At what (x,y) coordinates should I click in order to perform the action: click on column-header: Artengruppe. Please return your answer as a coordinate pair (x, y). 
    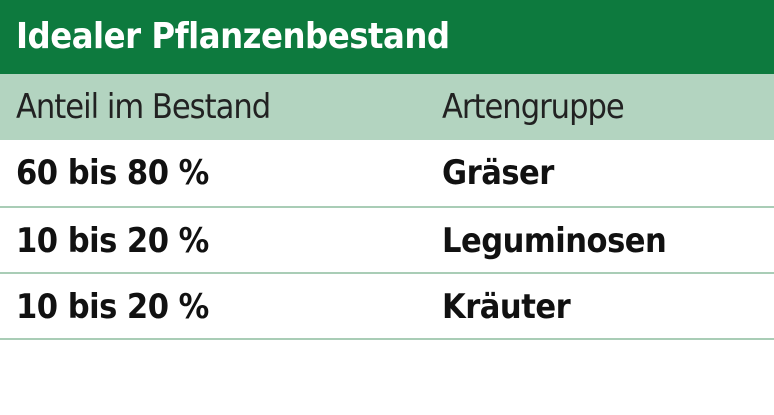
    Looking at the image, I should click on (533, 107).